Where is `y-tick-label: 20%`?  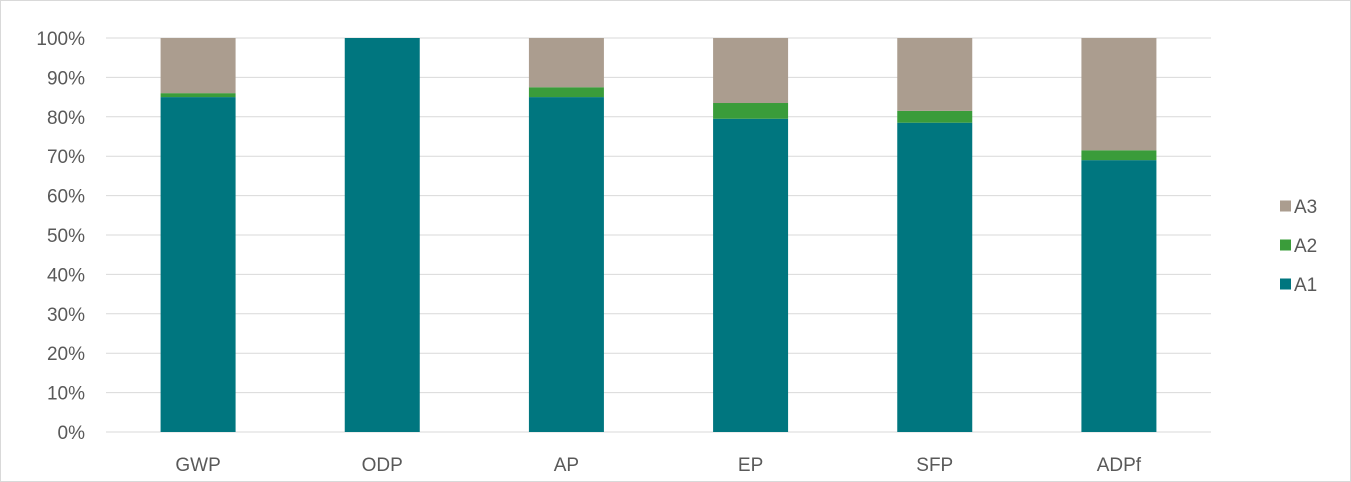 y-tick-label: 20% is located at coordinates (66, 354).